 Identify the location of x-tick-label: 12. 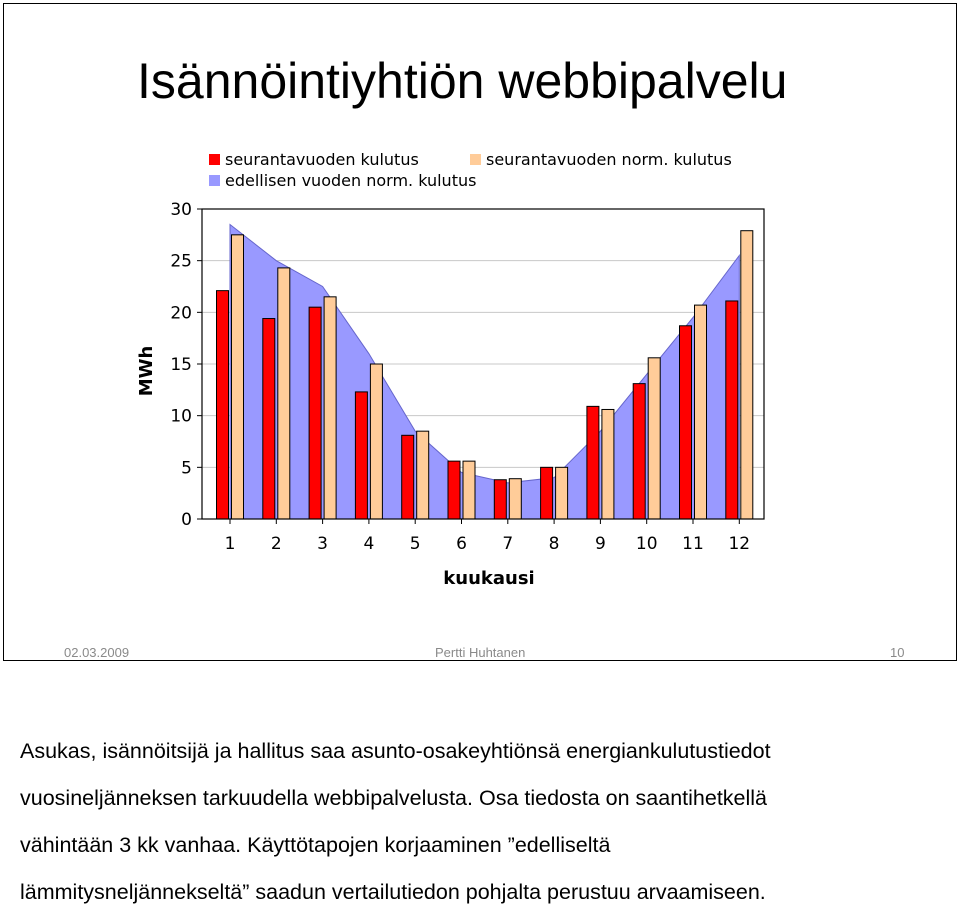
(739, 544).